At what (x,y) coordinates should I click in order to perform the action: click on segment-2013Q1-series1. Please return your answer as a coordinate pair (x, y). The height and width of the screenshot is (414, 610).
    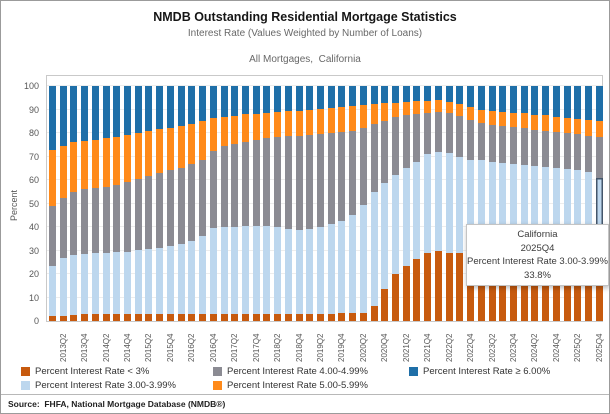
    Looking at the image, I should click on (52, 291).